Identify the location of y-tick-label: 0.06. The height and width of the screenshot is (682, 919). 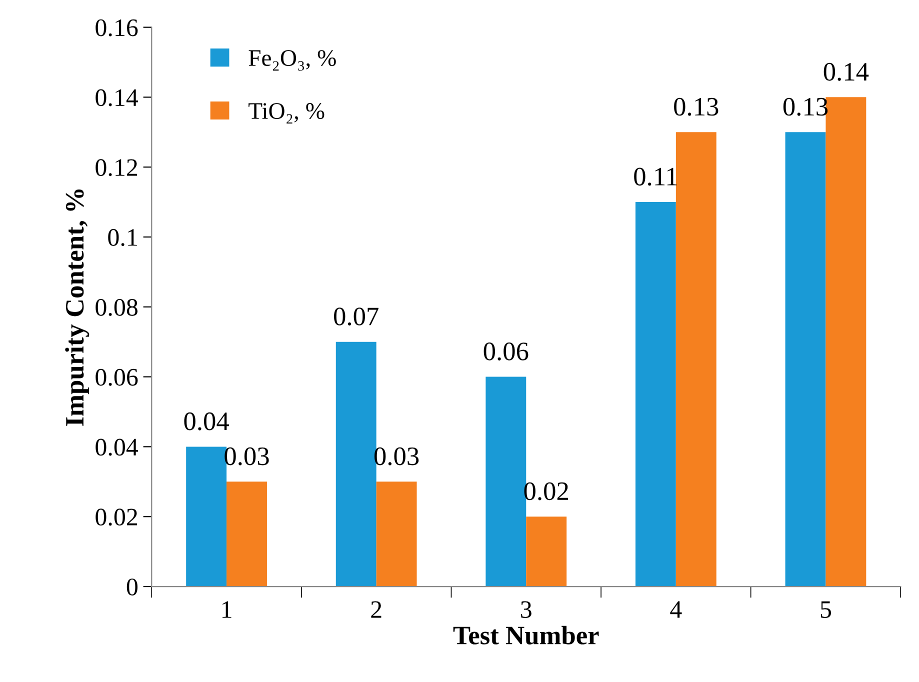
(117, 377).